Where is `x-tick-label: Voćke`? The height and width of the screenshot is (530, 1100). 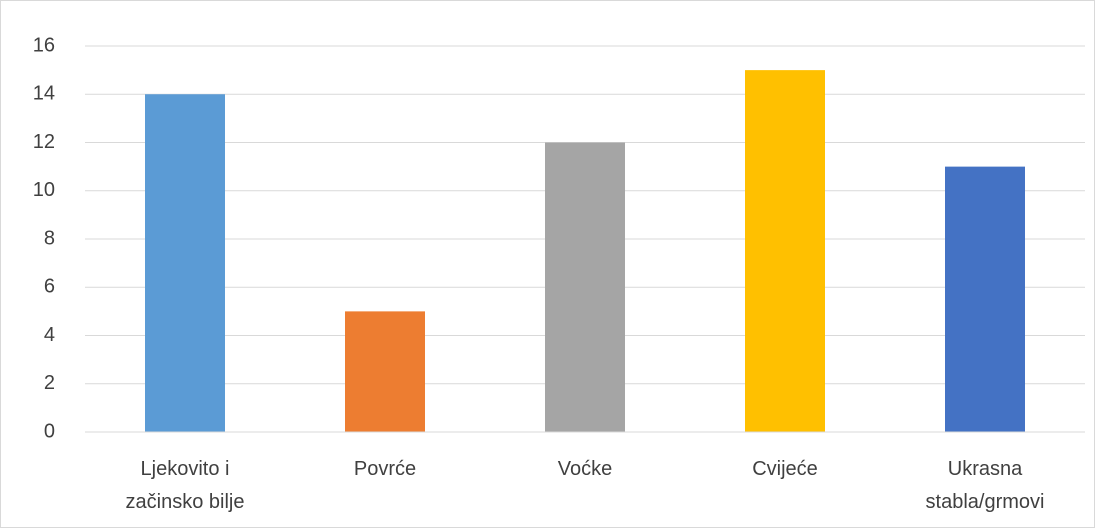 x-tick-label: Voćke is located at coordinates (585, 469).